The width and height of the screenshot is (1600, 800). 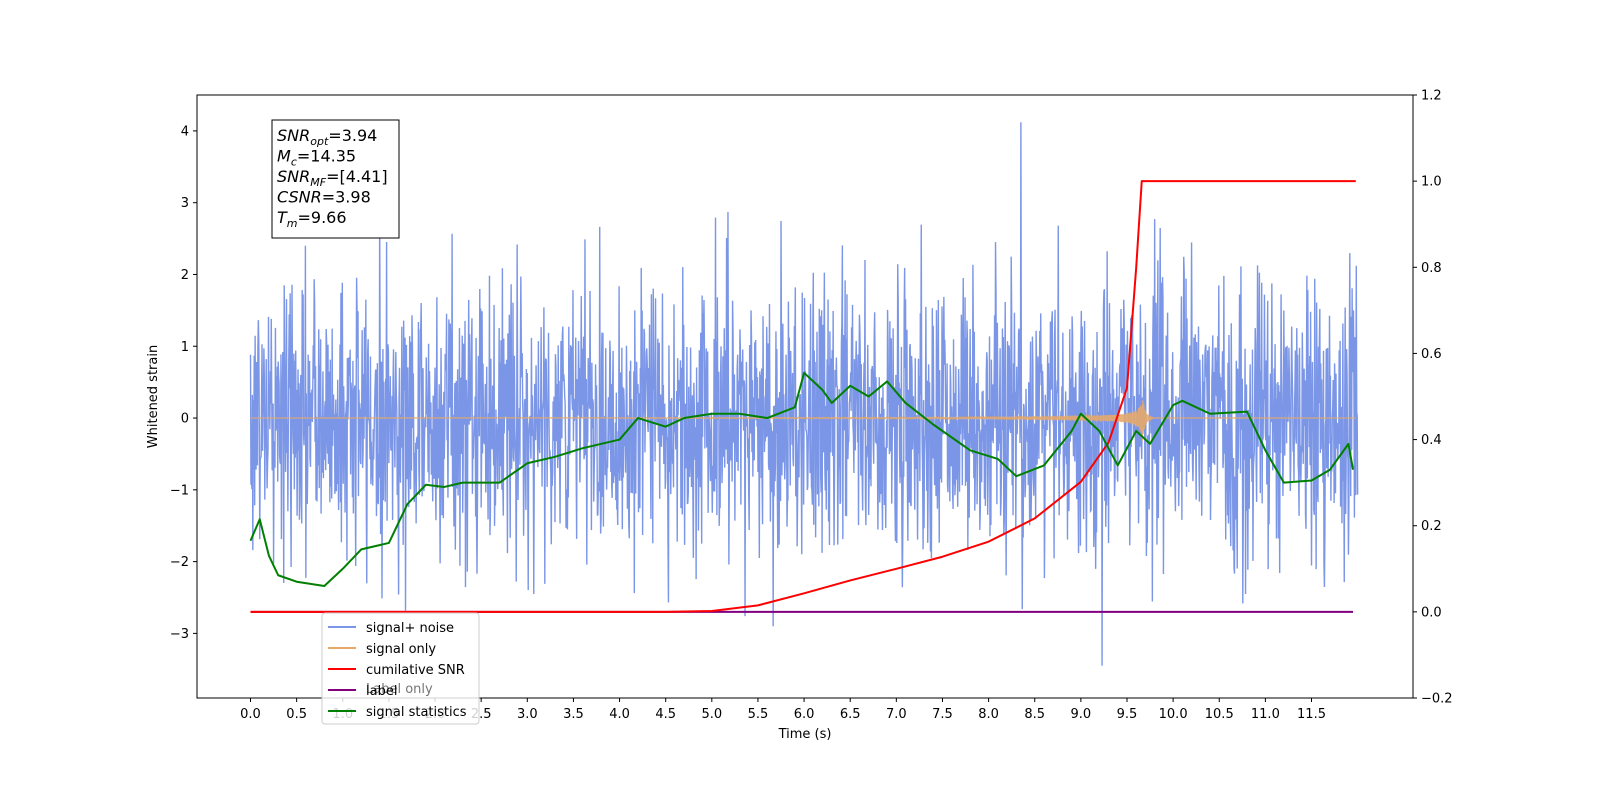 What do you see at coordinates (185, 275) in the screenshot?
I see `y-tick-label: 2` at bounding box center [185, 275].